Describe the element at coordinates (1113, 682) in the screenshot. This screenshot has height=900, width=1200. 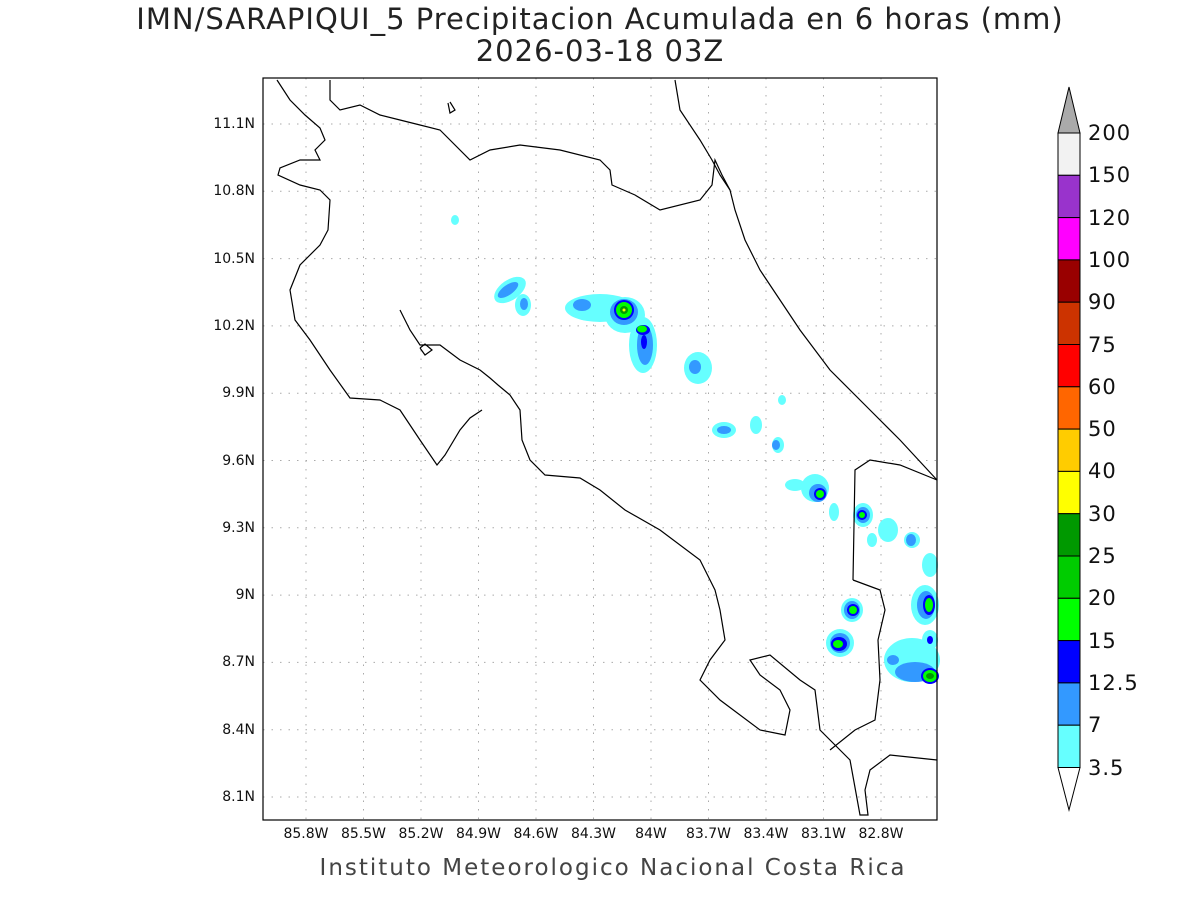
I see `colorbar-label: 12.5` at that location.